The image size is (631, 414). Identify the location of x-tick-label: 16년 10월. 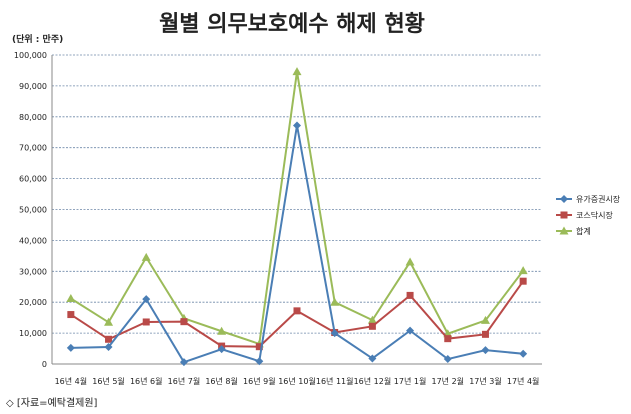
(297, 381).